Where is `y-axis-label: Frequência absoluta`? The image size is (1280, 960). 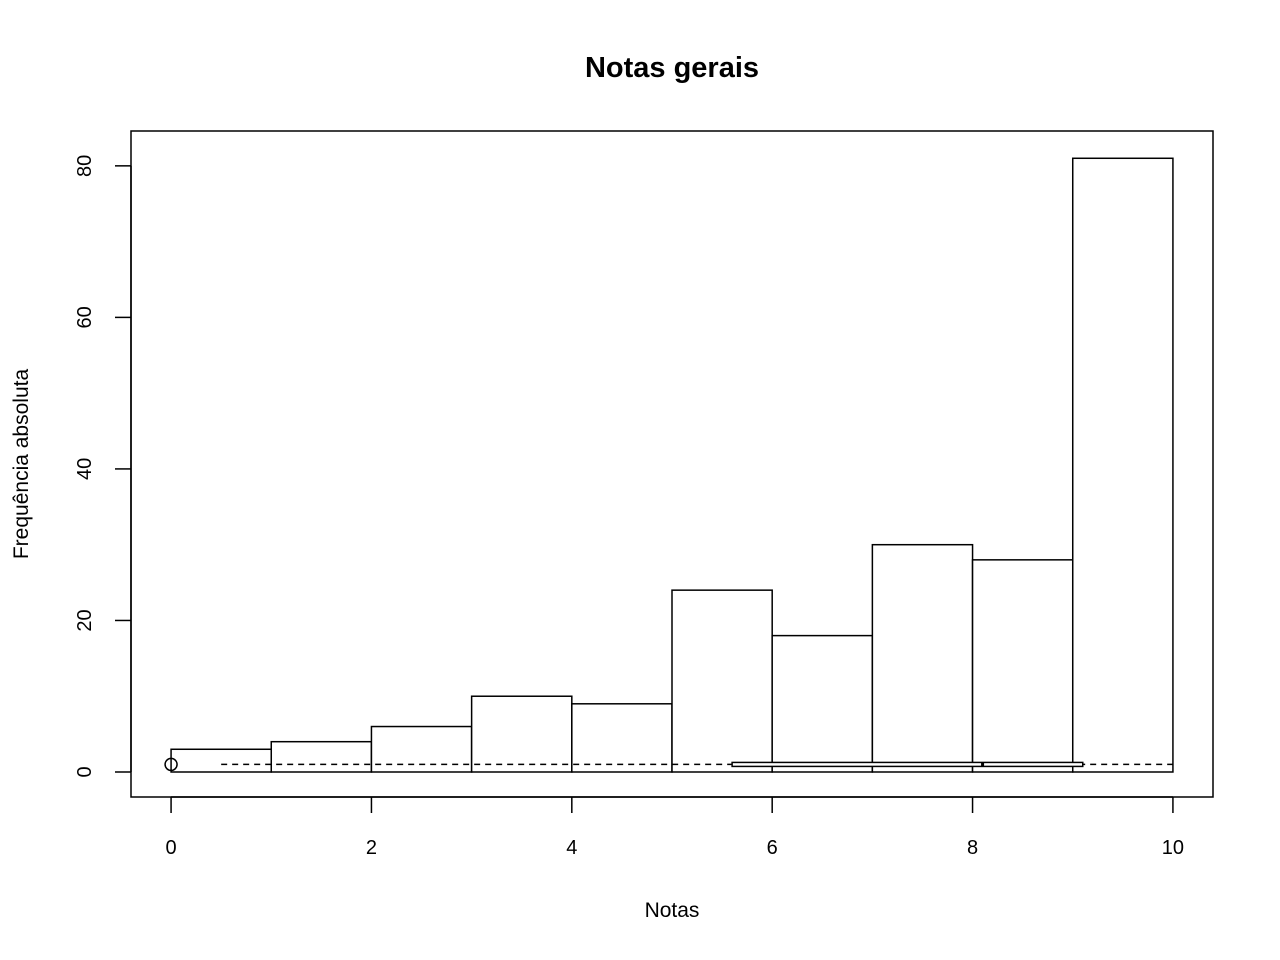 y-axis-label: Frequência absoluta is located at coordinates (21, 464).